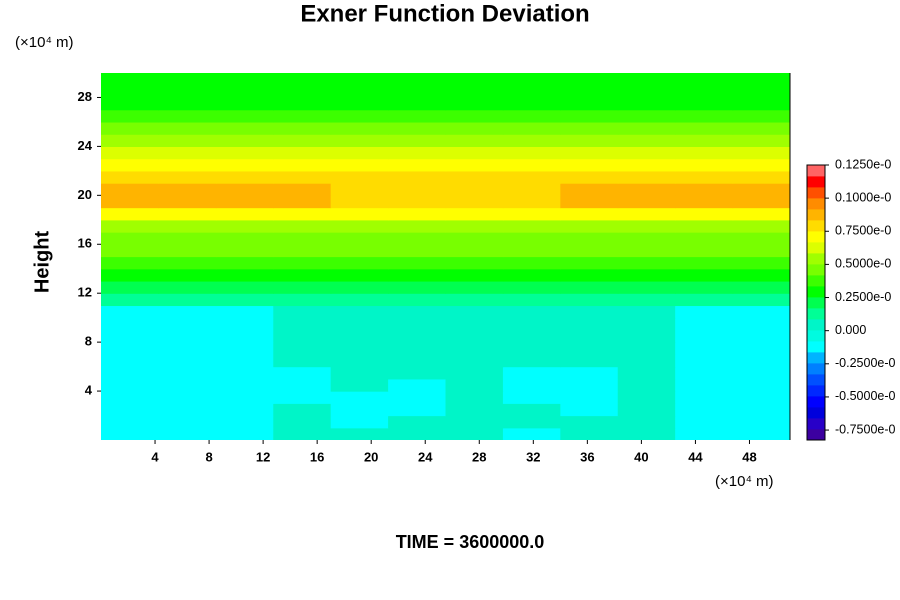 The image size is (900, 600). Describe the element at coordinates (863, 231) in the screenshot. I see `colorbar-tick-label: 0.7500e-0` at that location.